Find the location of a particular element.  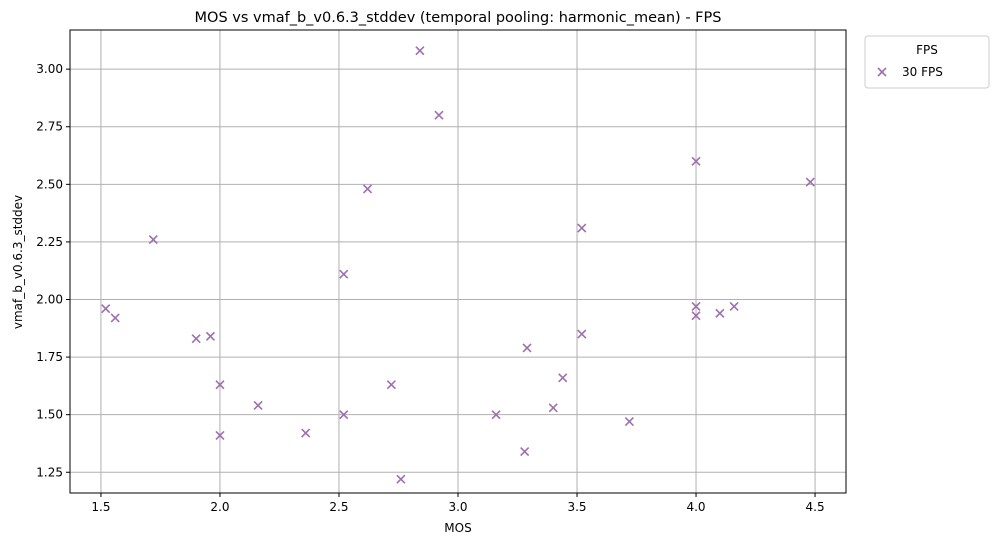

x-tick-label: 2.5 is located at coordinates (338, 507).